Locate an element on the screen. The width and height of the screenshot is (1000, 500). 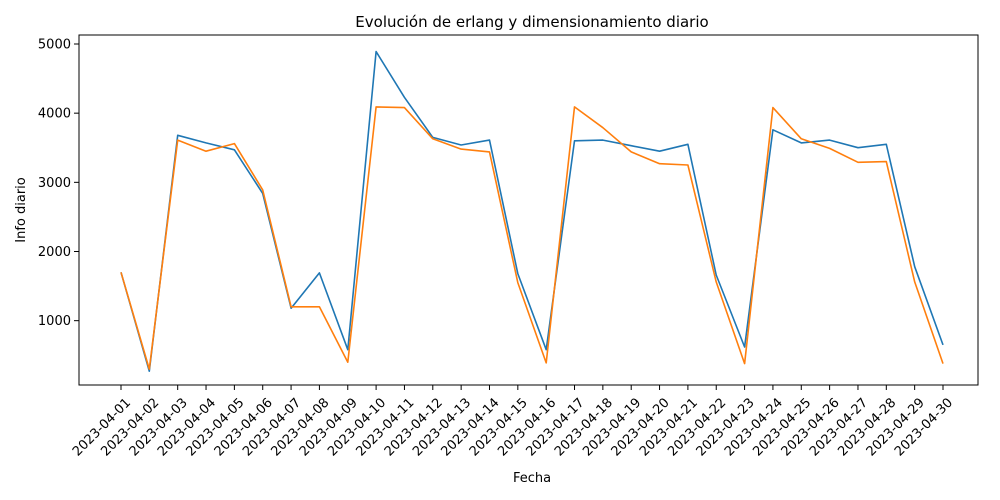
y-axis-label: Info diario is located at coordinates (21, 210).